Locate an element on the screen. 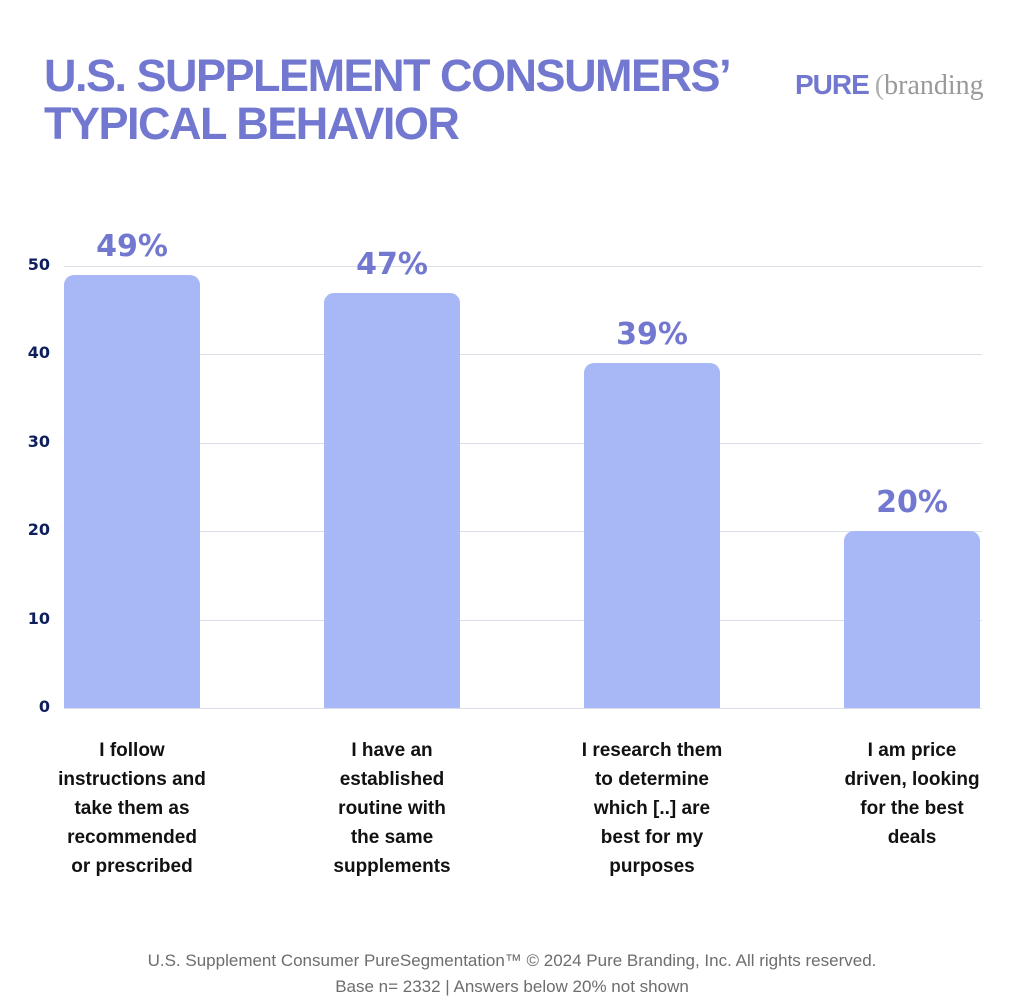 Image resolution: width=1024 pixels, height=1000 pixels. y-tick-label: 0 is located at coordinates (44, 706).